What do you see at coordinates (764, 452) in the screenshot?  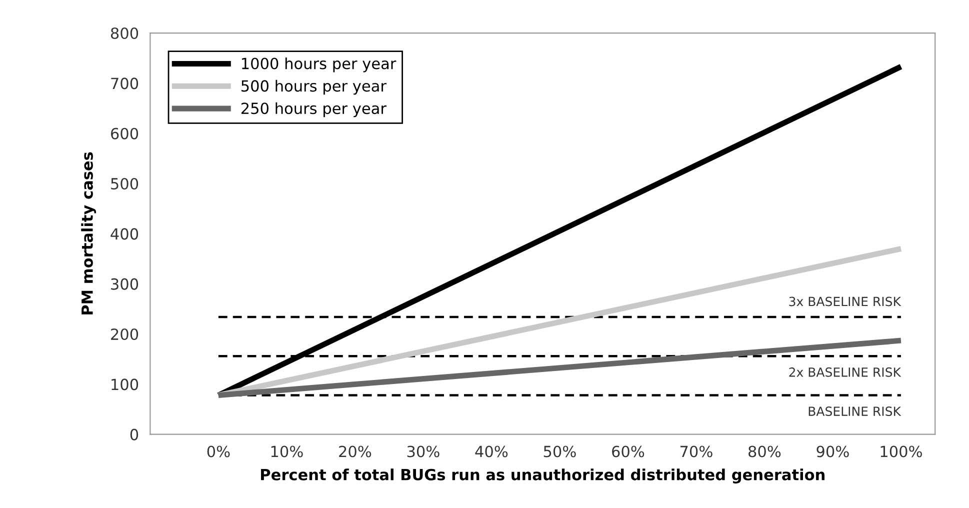 I see `x-tick-label: 80%` at bounding box center [764, 452].